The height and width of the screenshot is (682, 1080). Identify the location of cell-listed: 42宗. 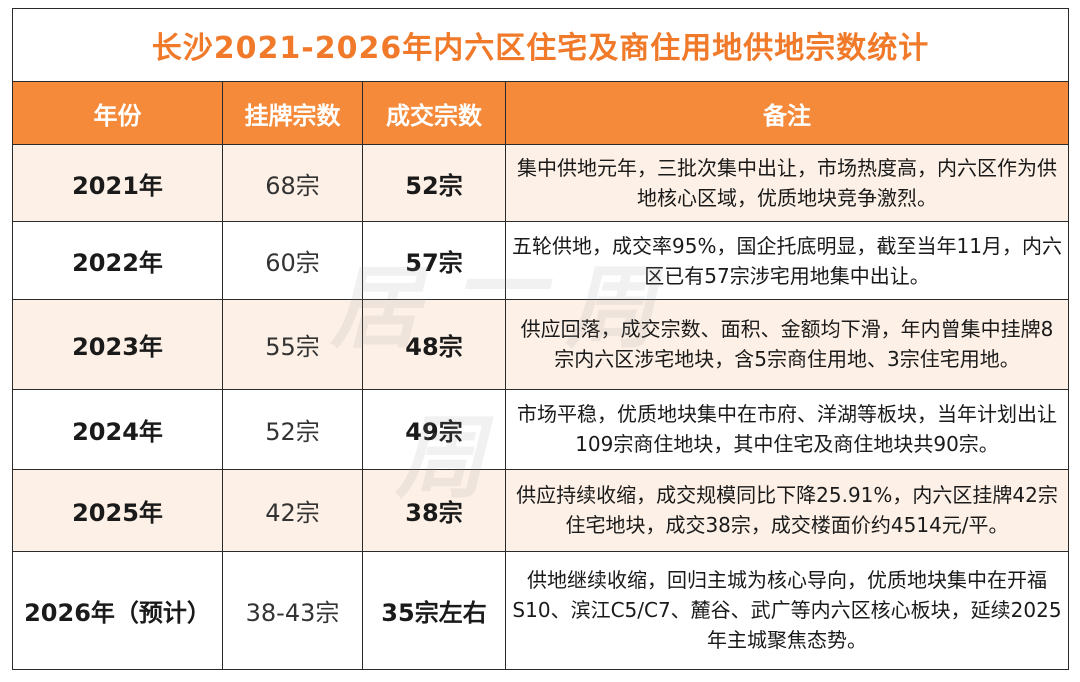
(292, 510).